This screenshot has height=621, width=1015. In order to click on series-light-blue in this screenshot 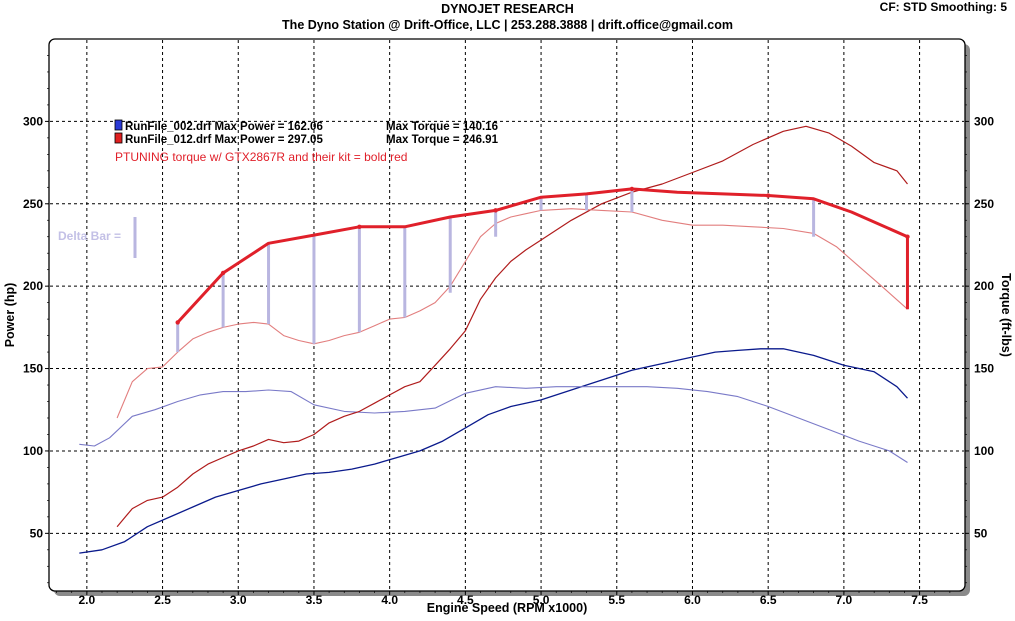, I will do `click(493, 424)`.